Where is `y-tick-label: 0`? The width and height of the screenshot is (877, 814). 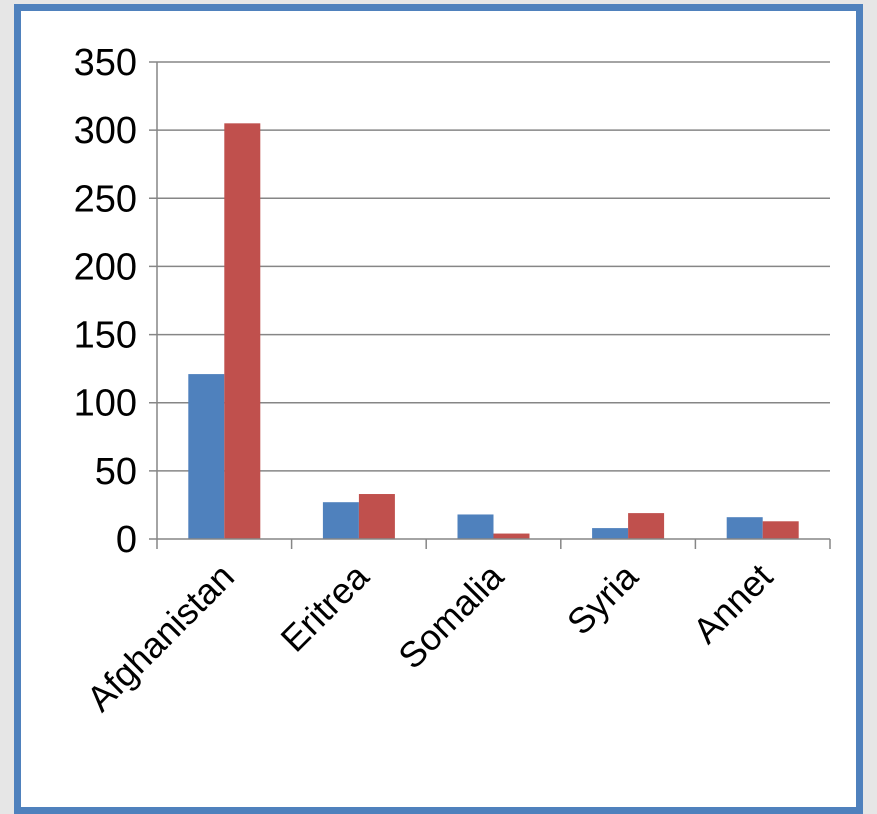 y-tick-label: 0 is located at coordinates (126, 540).